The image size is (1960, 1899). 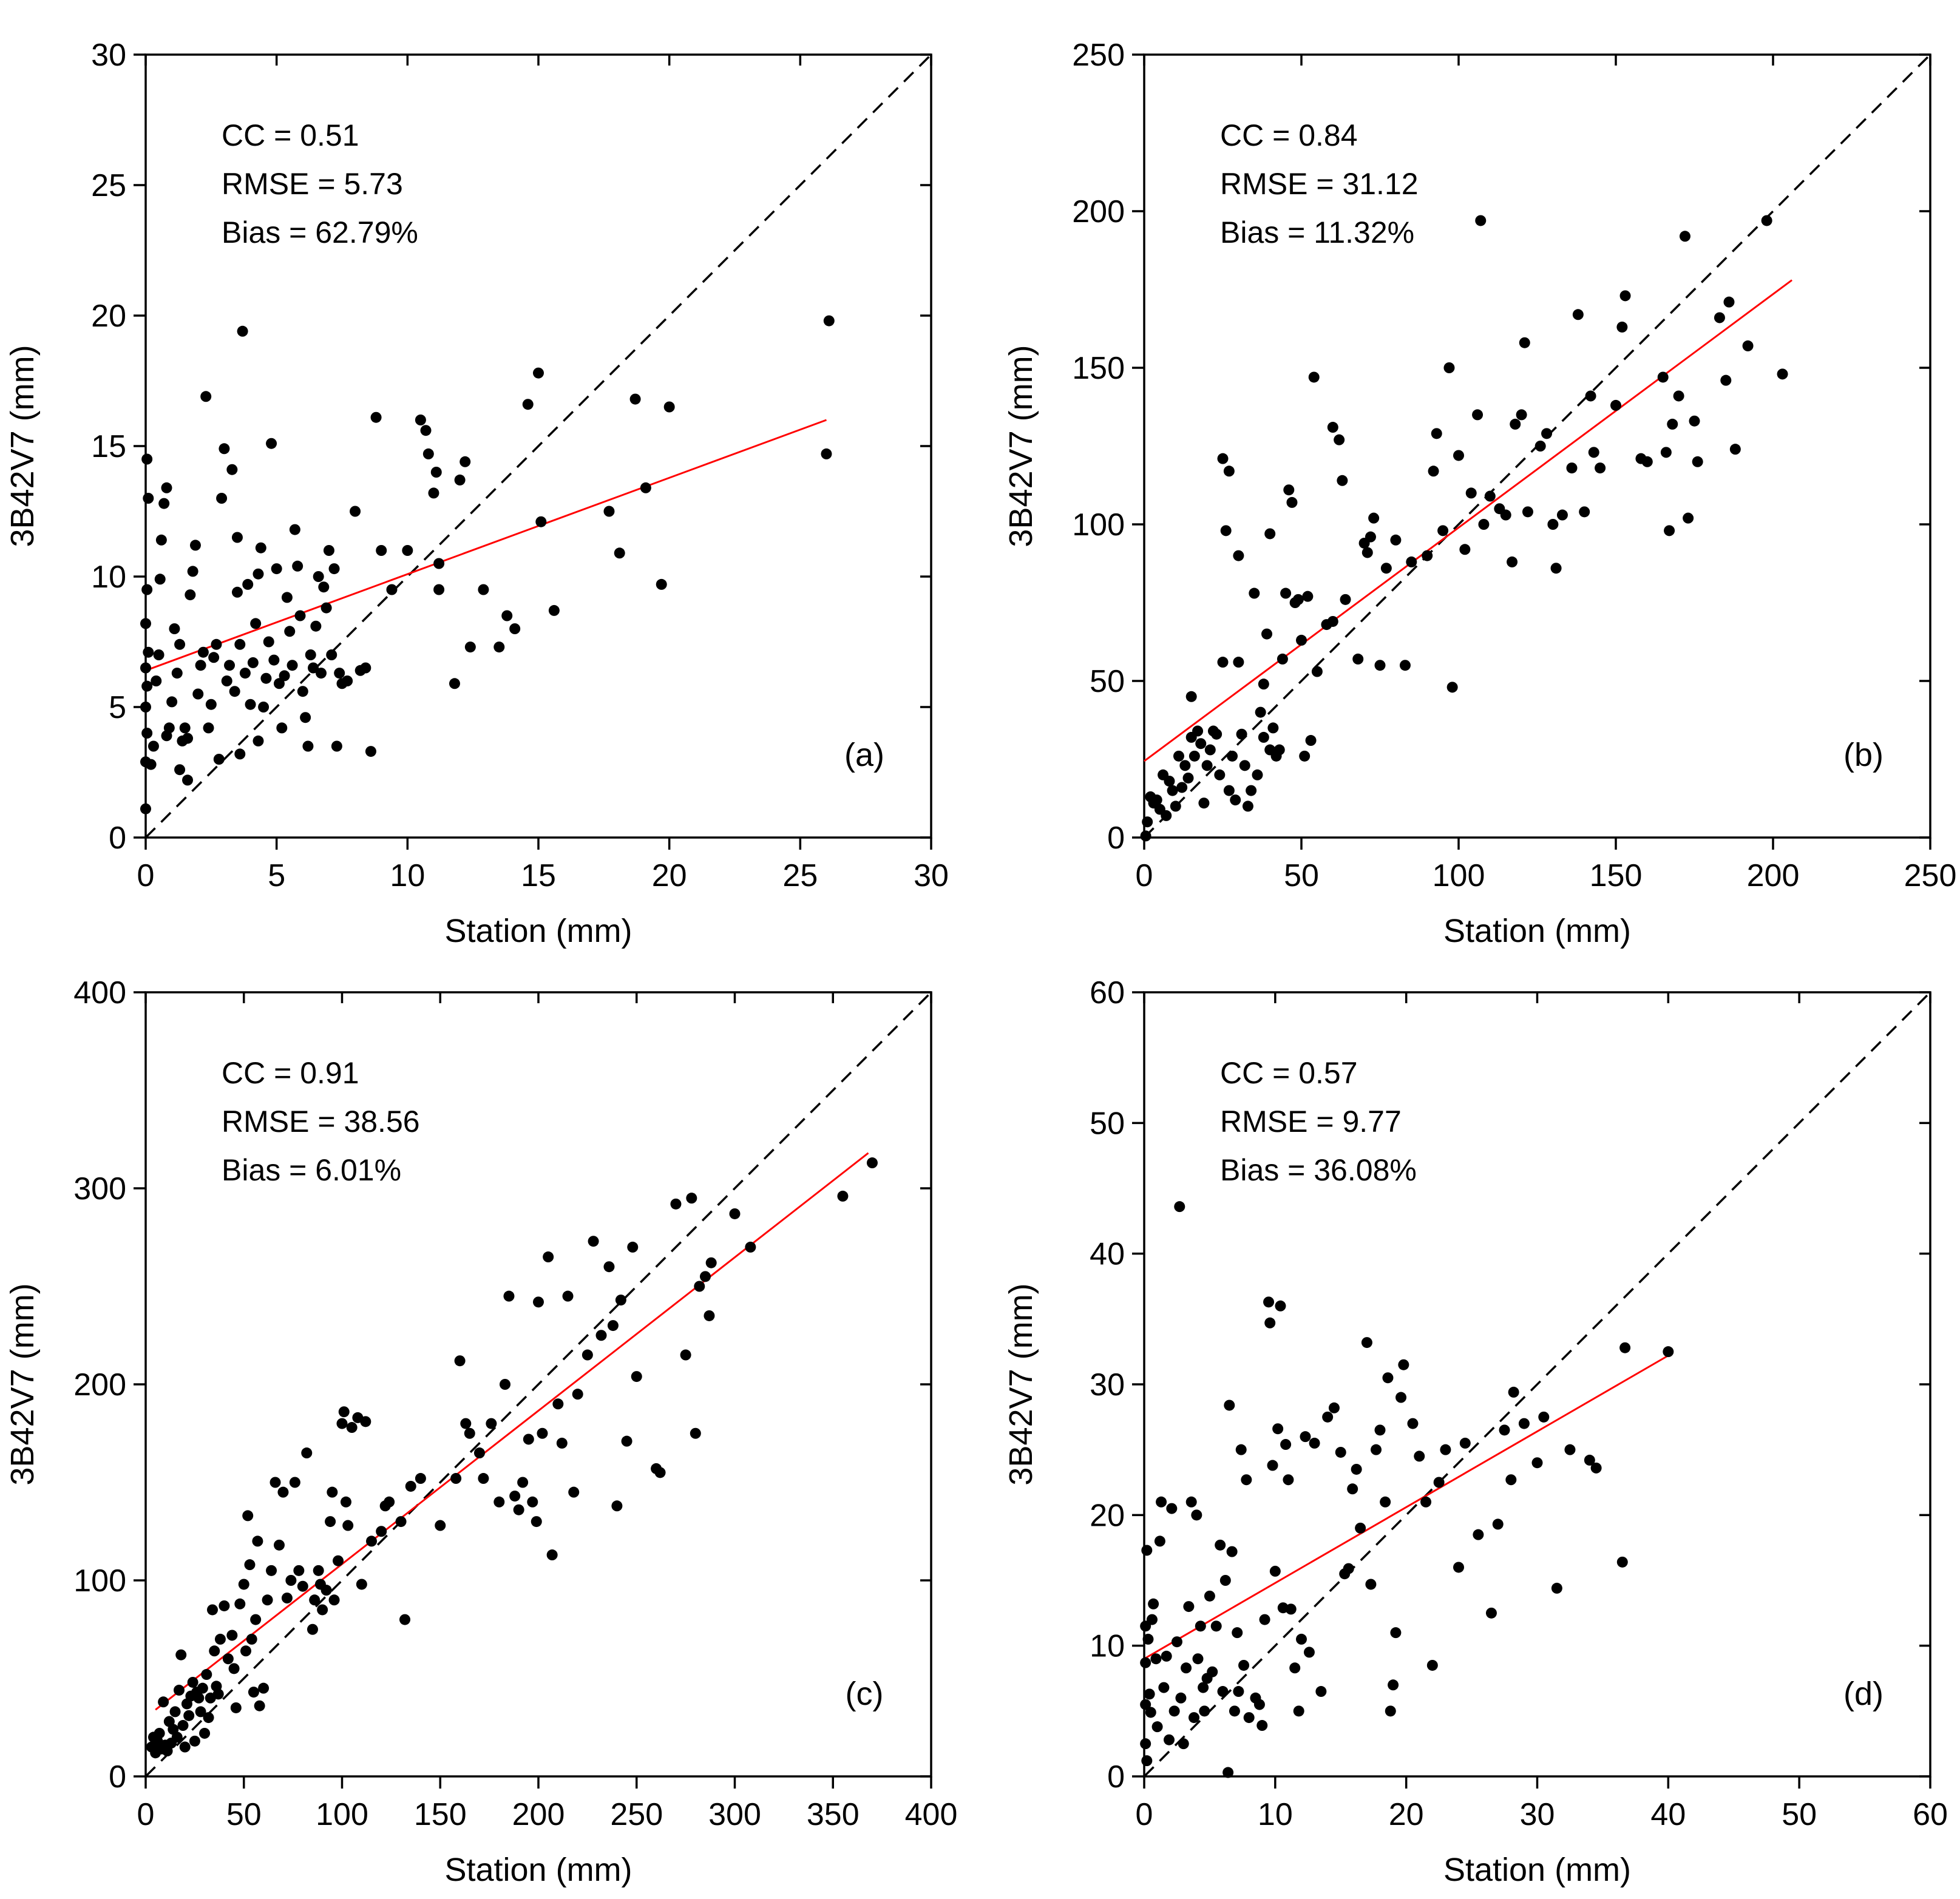 What do you see at coordinates (1468, 520) in the screenshot?
I see `regression-line` at bounding box center [1468, 520].